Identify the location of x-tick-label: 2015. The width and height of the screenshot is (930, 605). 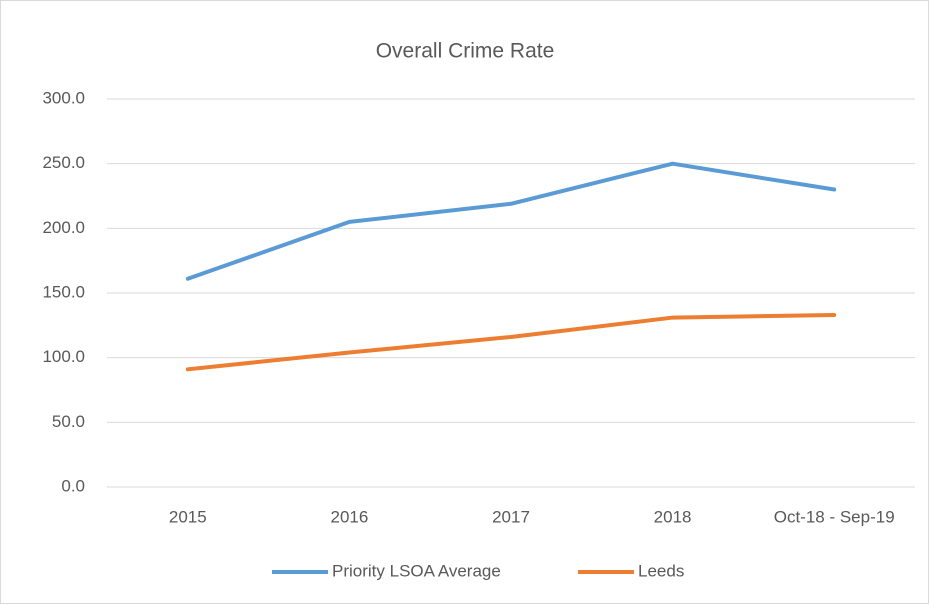
(188, 516).